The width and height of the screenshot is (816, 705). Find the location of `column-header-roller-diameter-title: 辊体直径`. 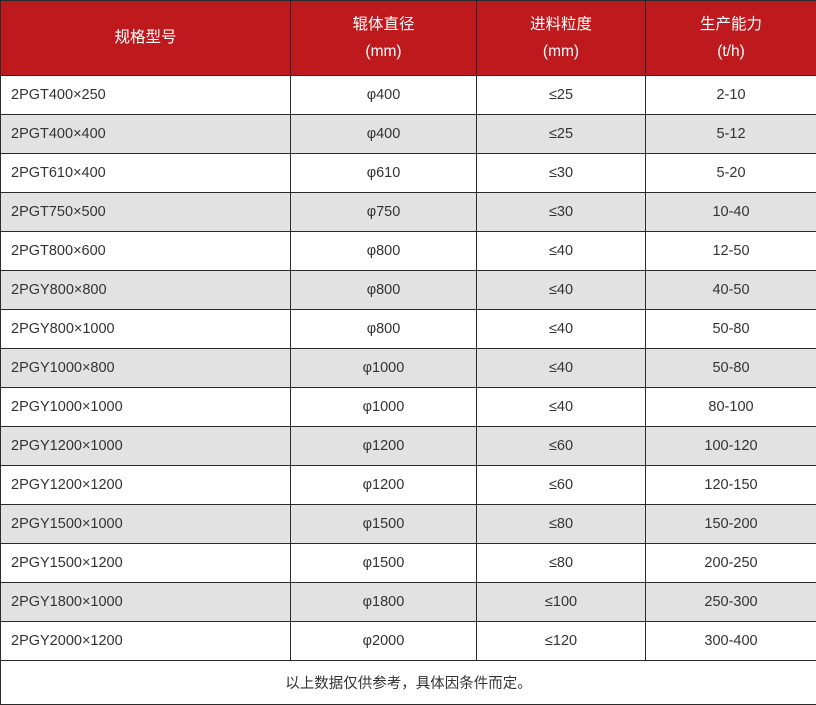

column-header-roller-diameter-title: 辊体直径 is located at coordinates (383, 24).